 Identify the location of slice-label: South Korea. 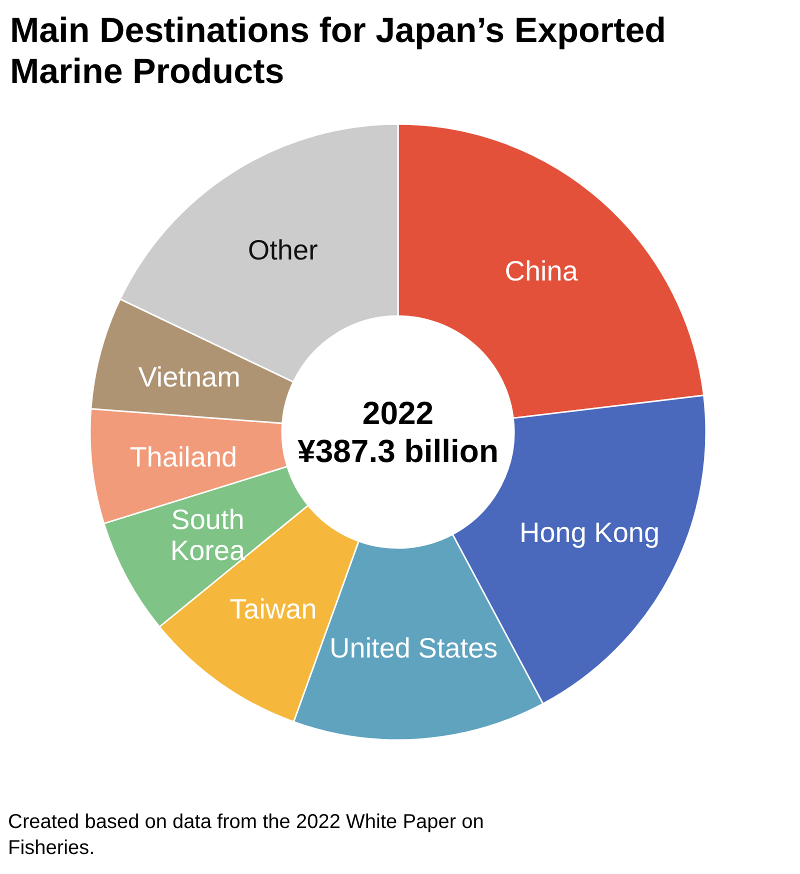
(208, 534).